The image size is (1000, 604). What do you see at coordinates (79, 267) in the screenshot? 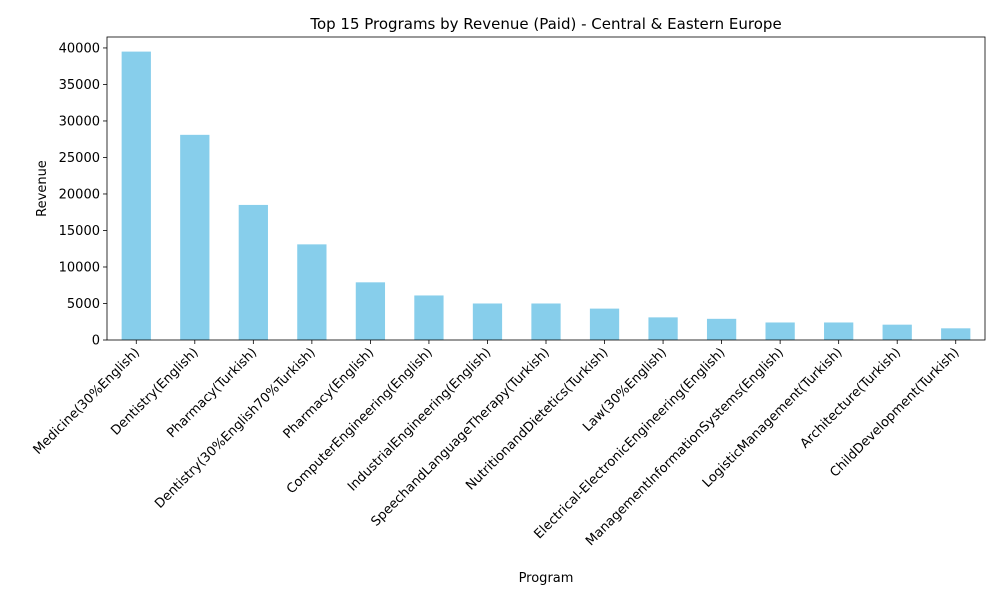
I see `y-tick-label: 10000` at bounding box center [79, 267].